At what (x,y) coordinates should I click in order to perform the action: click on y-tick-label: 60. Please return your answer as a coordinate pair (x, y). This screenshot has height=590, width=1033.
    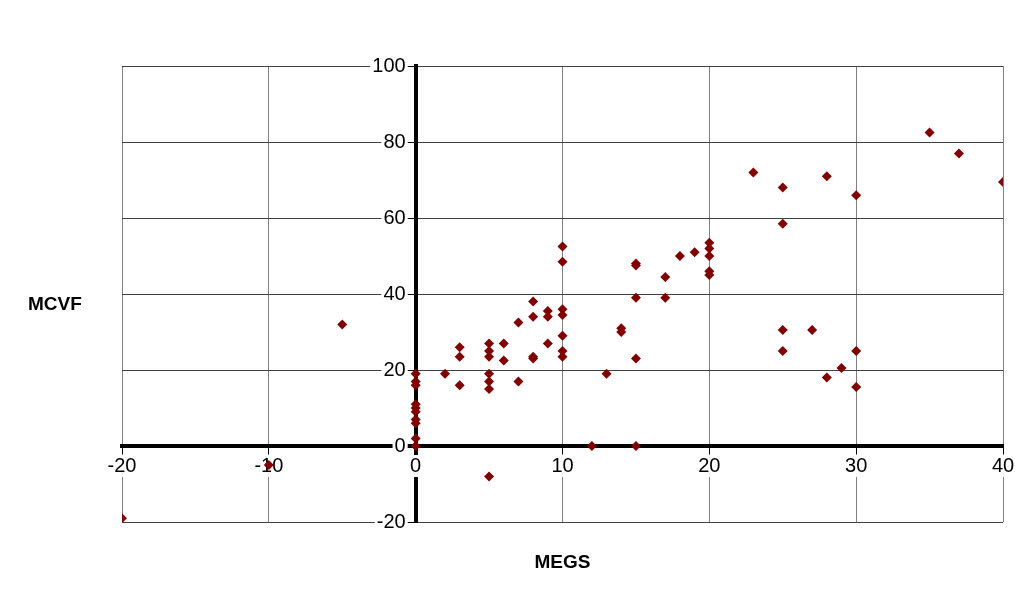
    Looking at the image, I should click on (394, 216).